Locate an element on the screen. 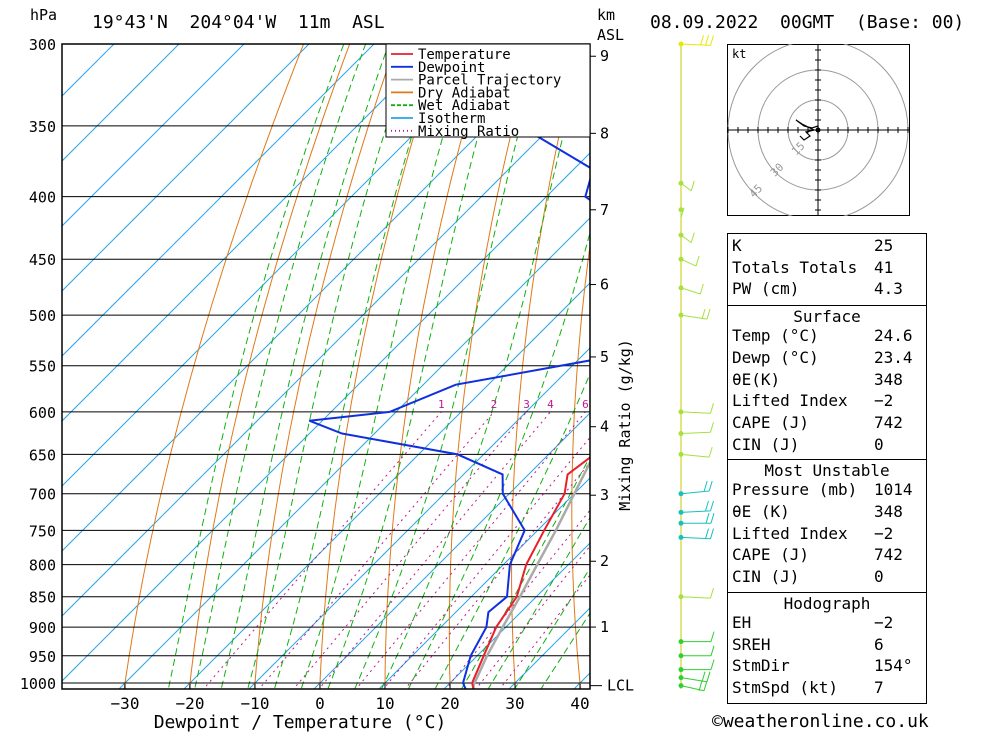 This screenshot has width=1000, height=733. temperature-tick-label: 10 is located at coordinates (384, 703).